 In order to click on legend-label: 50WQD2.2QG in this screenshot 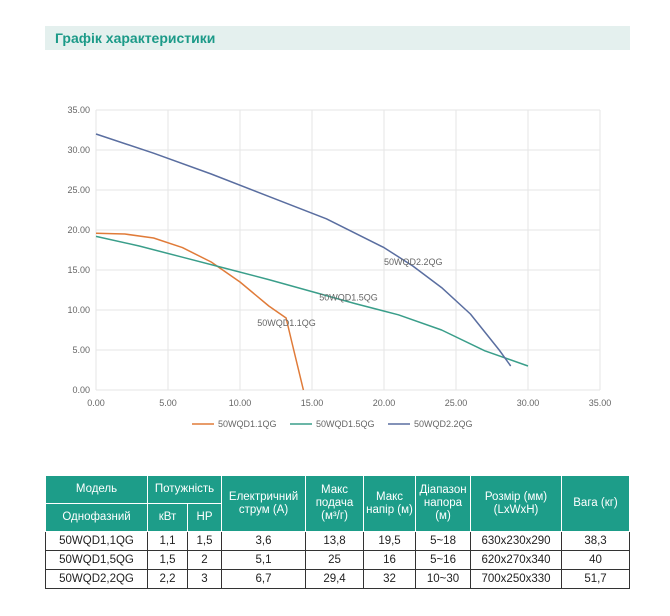, I will do `click(443, 424)`.